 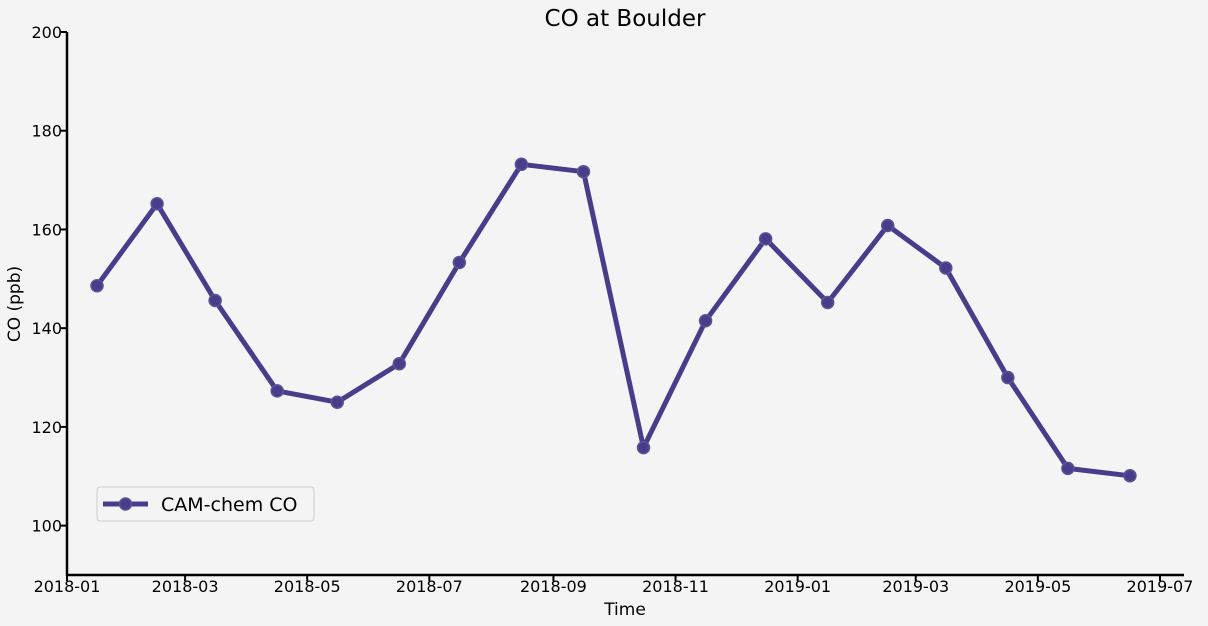 I want to click on legend-box, so click(x=205, y=504).